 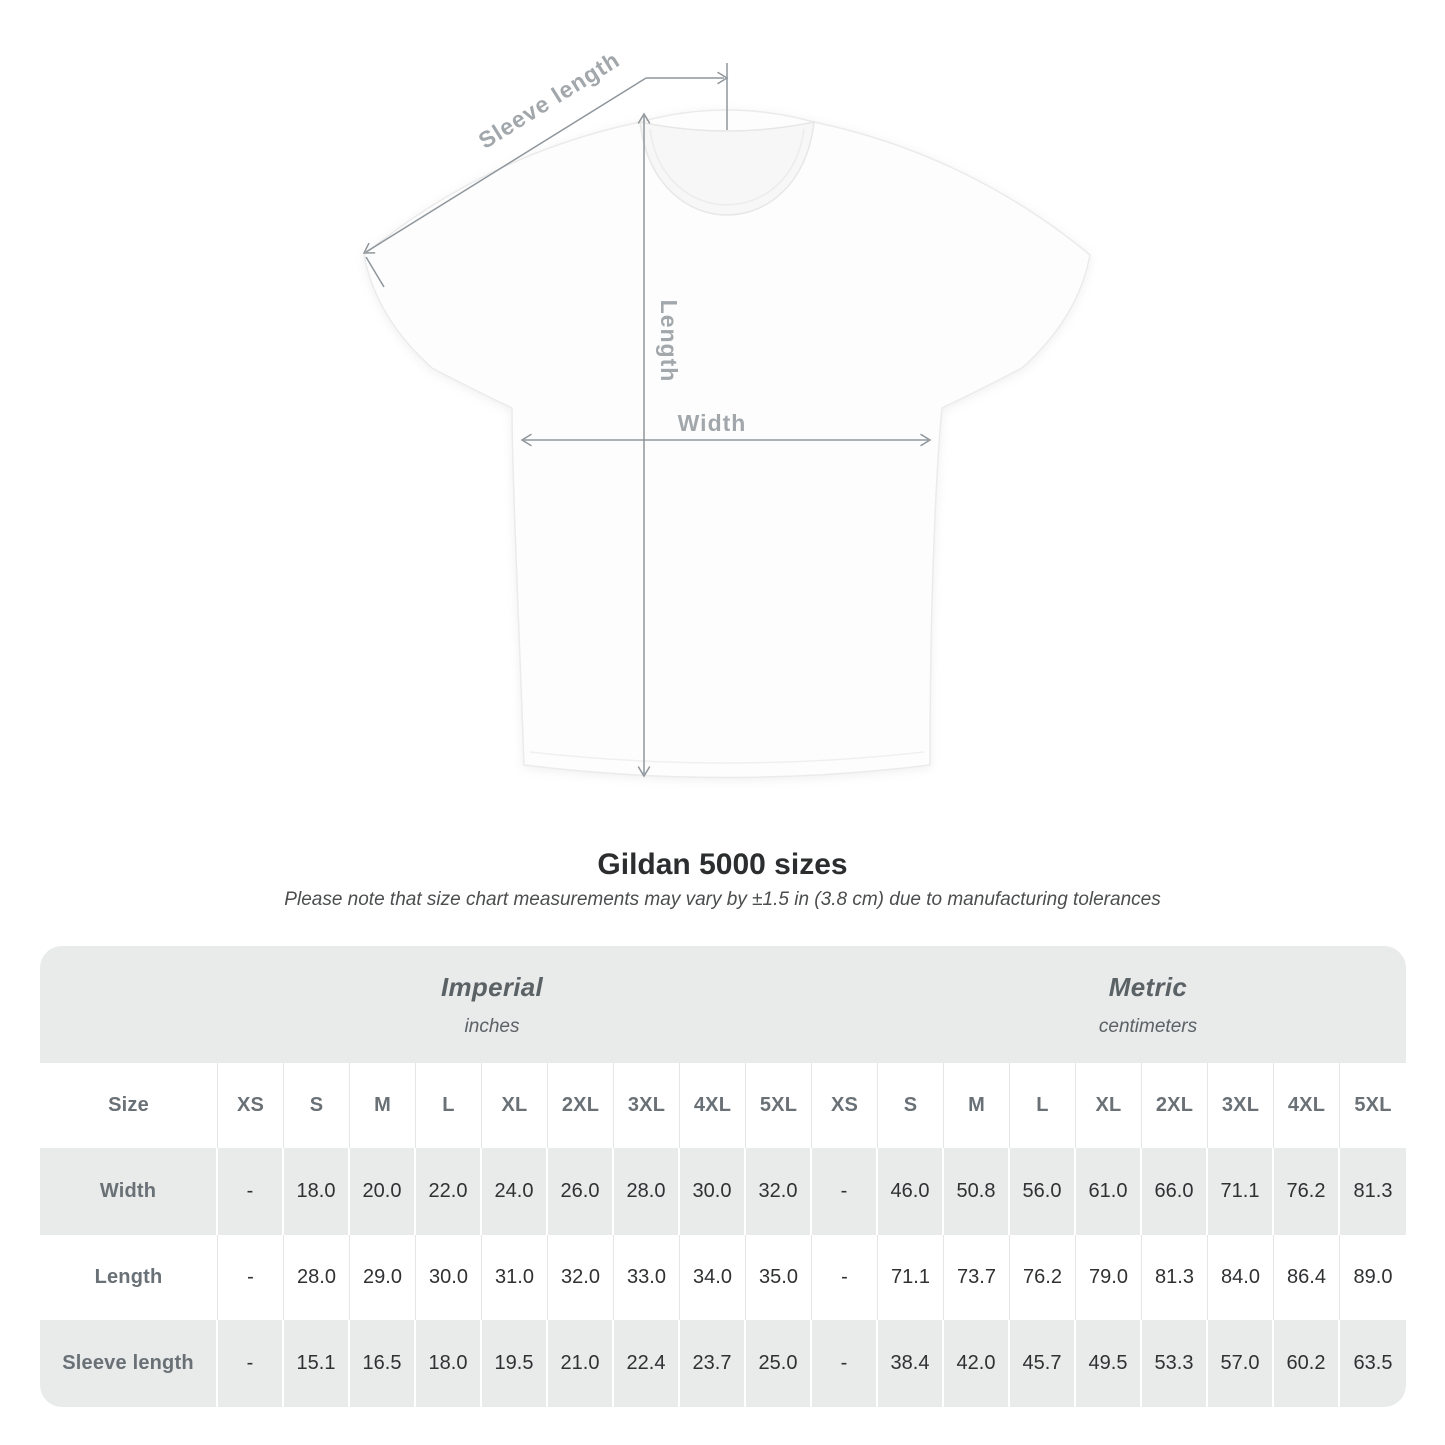 I want to click on table-cell: 56.0, so click(x=1043, y=1191).